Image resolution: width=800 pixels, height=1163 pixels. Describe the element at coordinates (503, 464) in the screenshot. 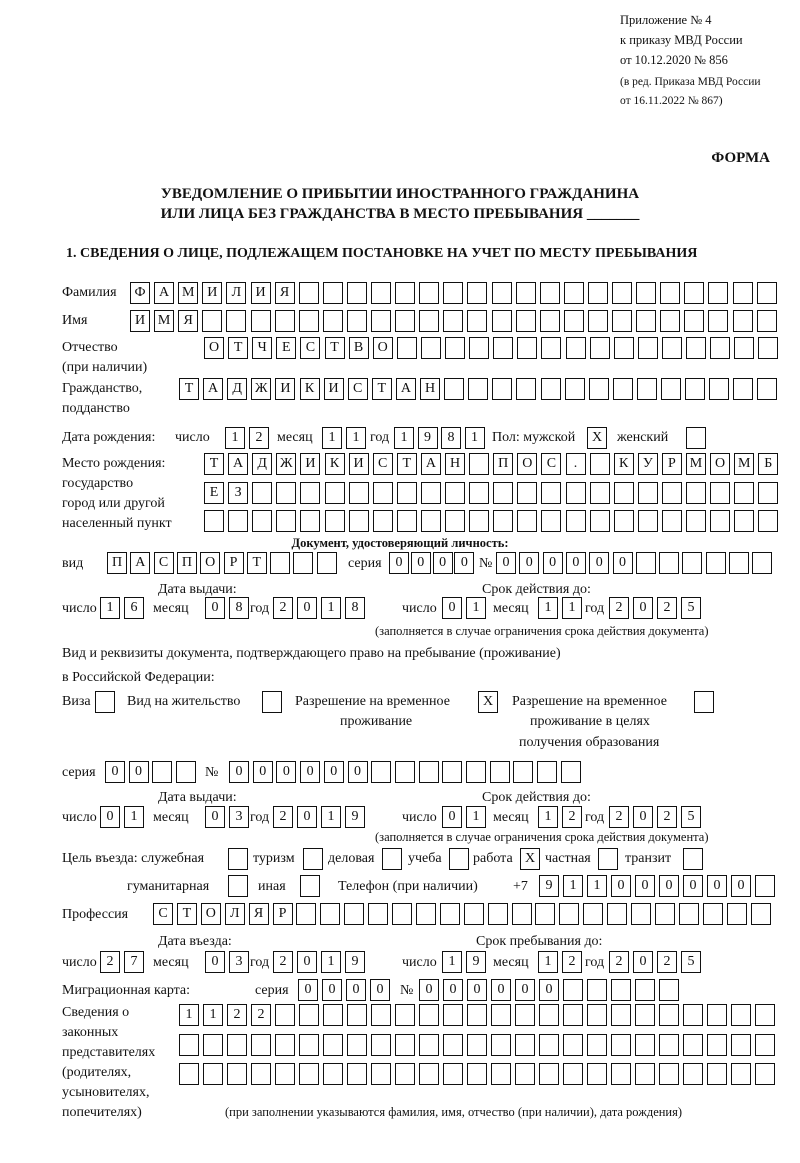

I see `char-box: П` at that location.